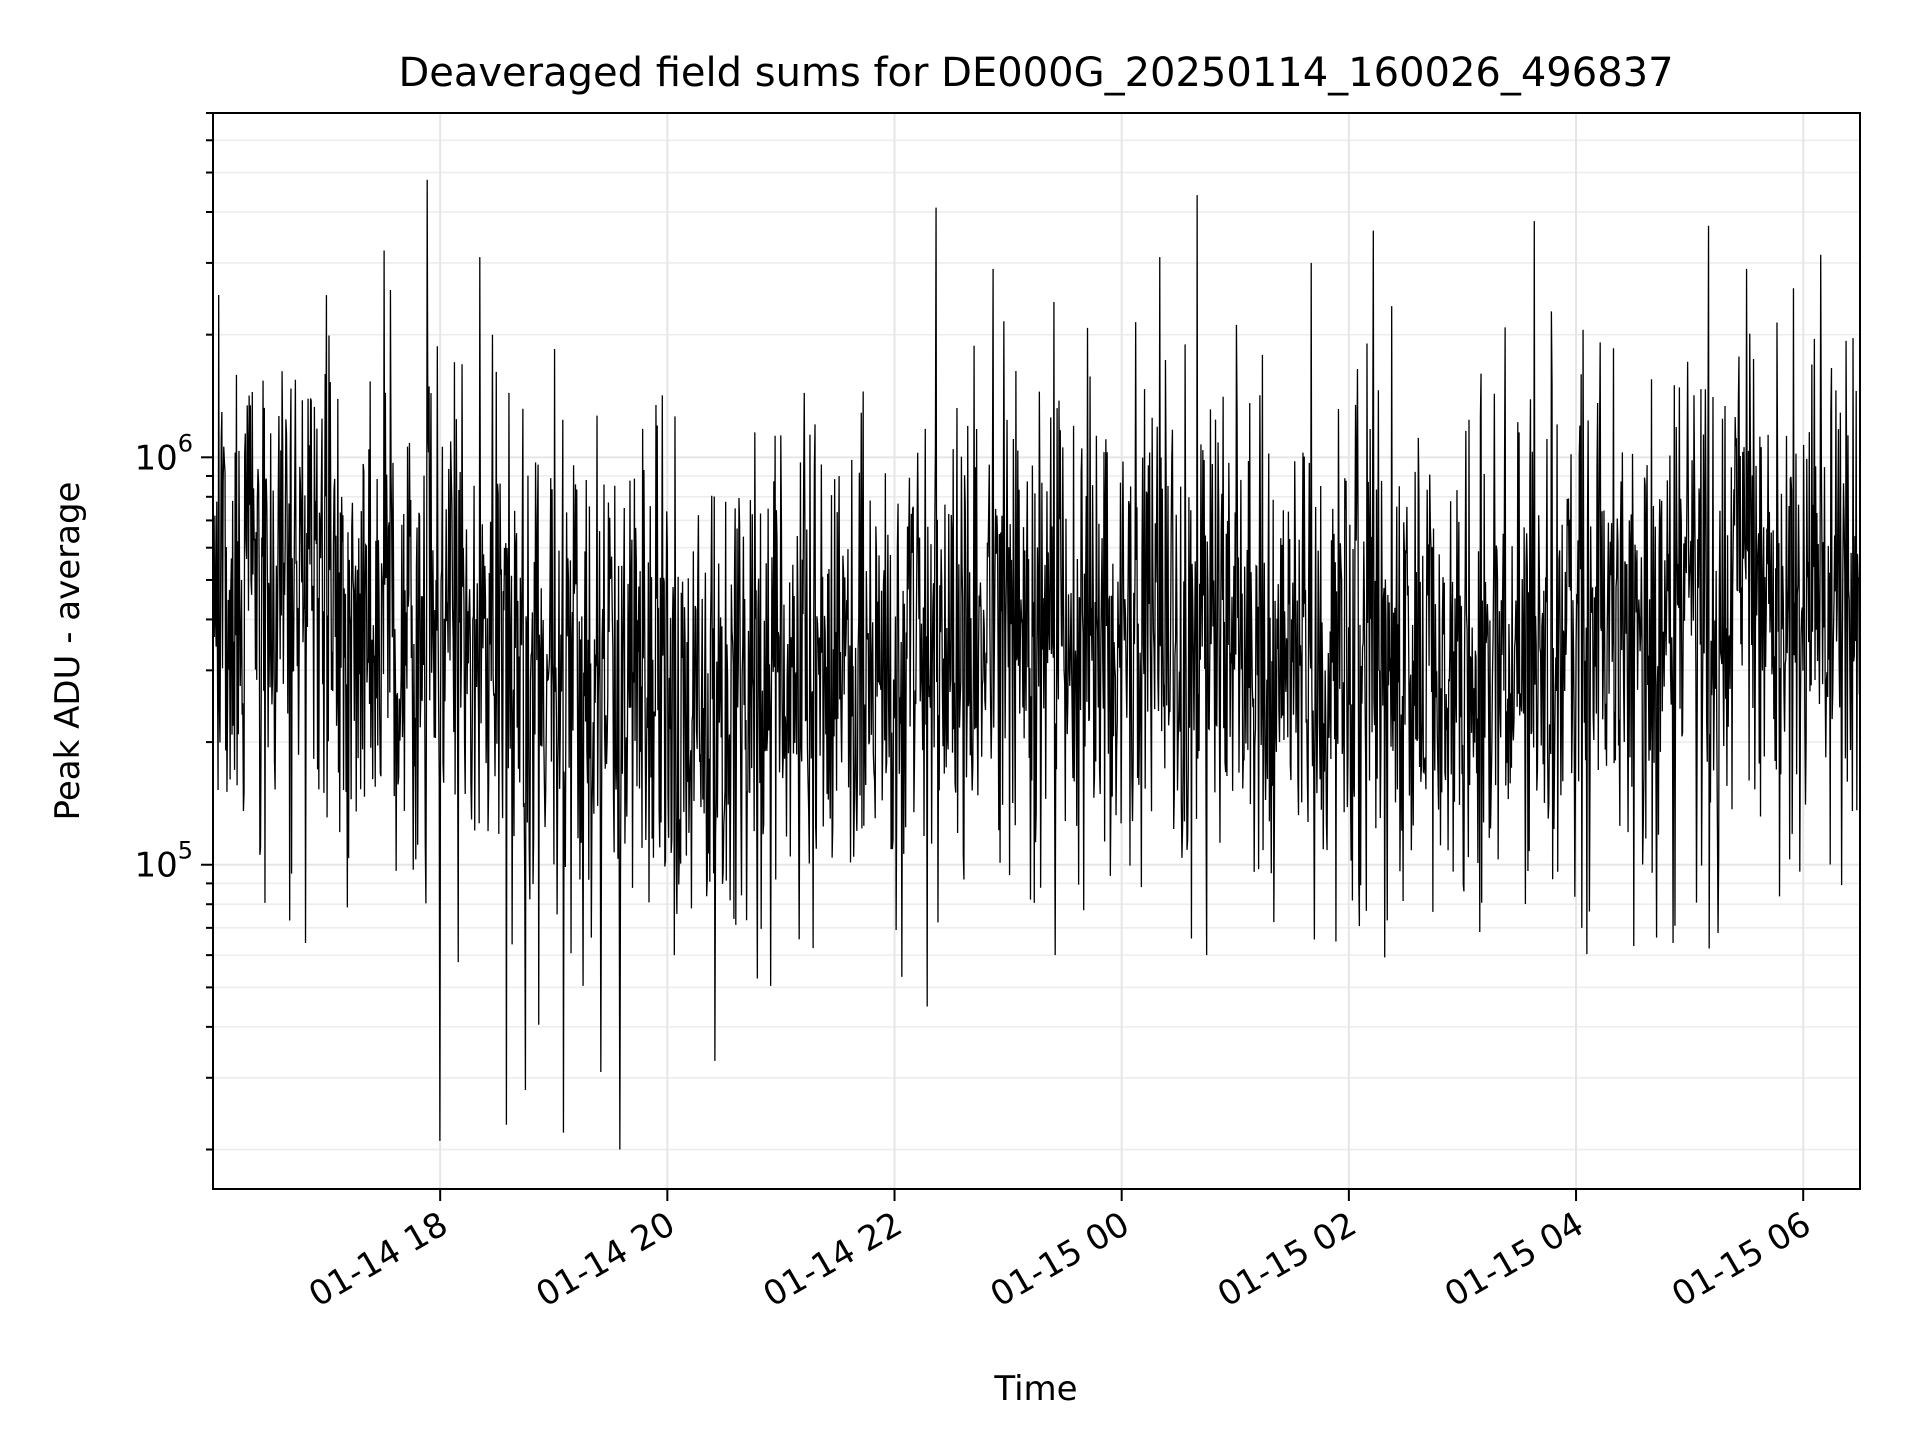 The height and width of the screenshot is (1440, 1920). I want to click on x-tick-label: 01-15 00, so click(1060, 1259).